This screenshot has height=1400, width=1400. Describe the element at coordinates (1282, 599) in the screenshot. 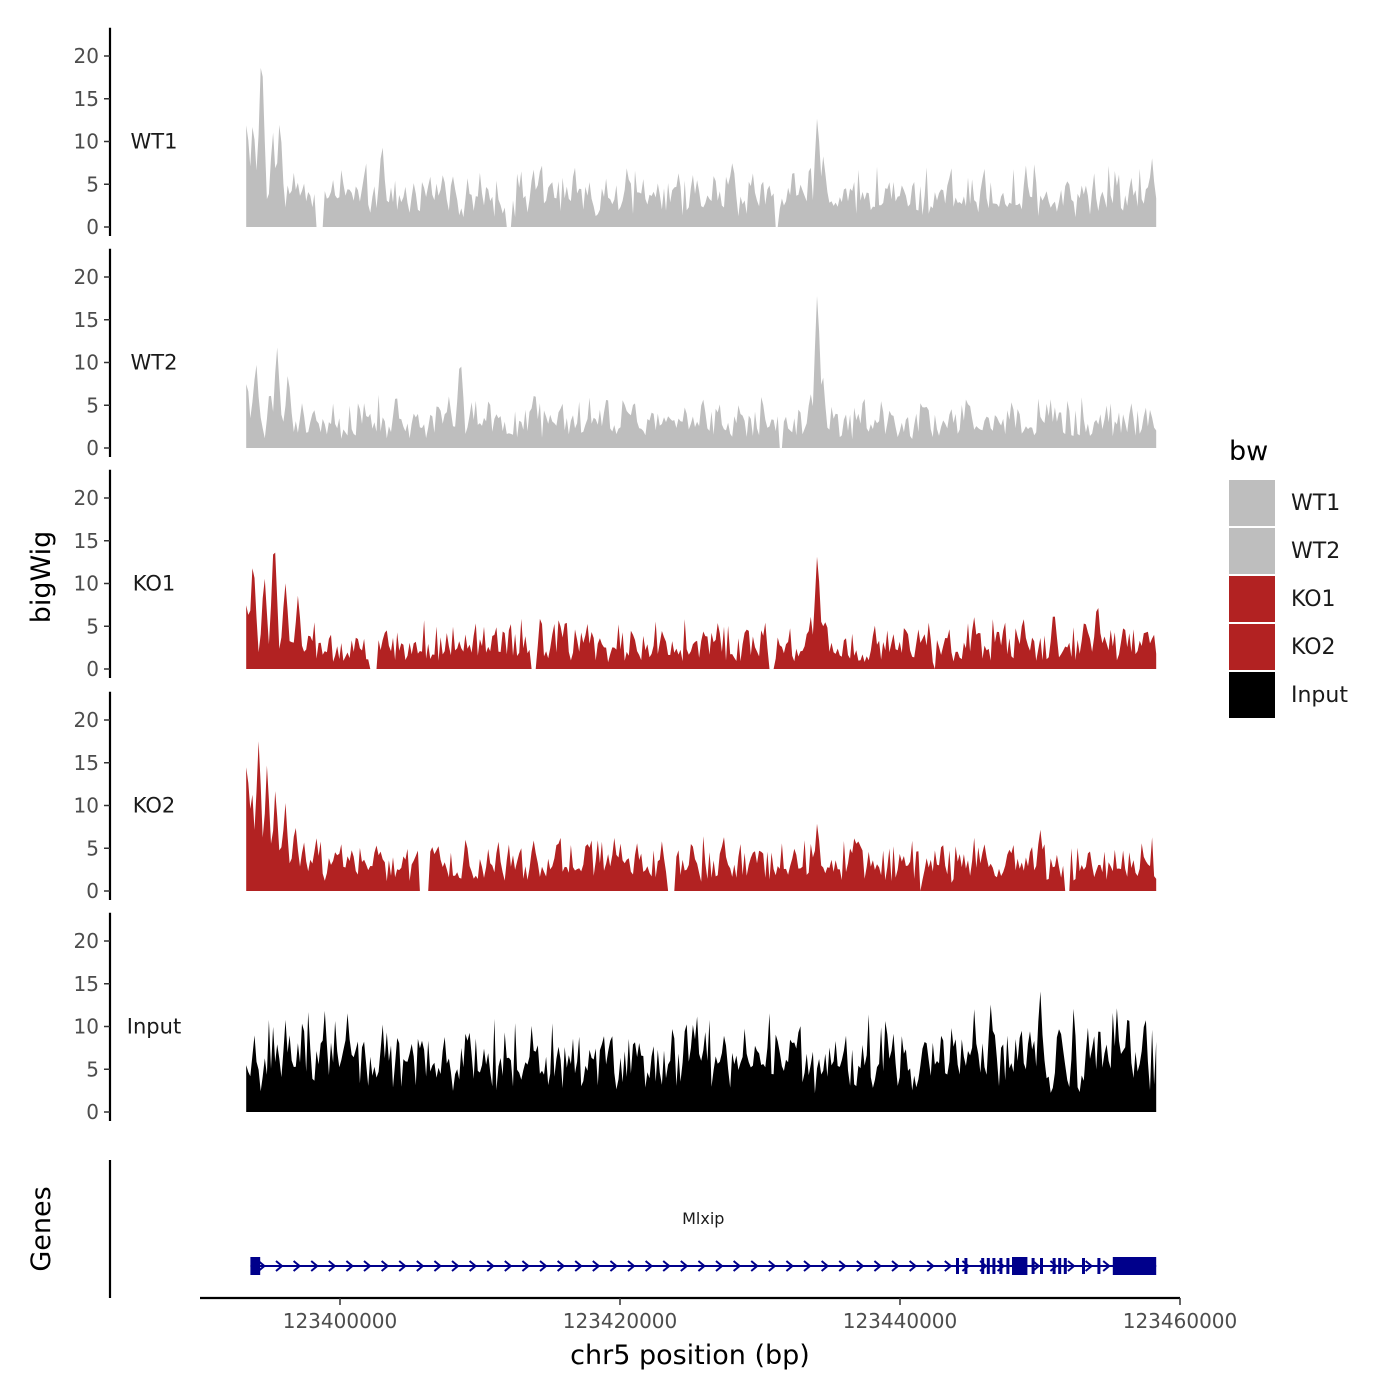

I see `legend-item-ko1: KO1` at that location.